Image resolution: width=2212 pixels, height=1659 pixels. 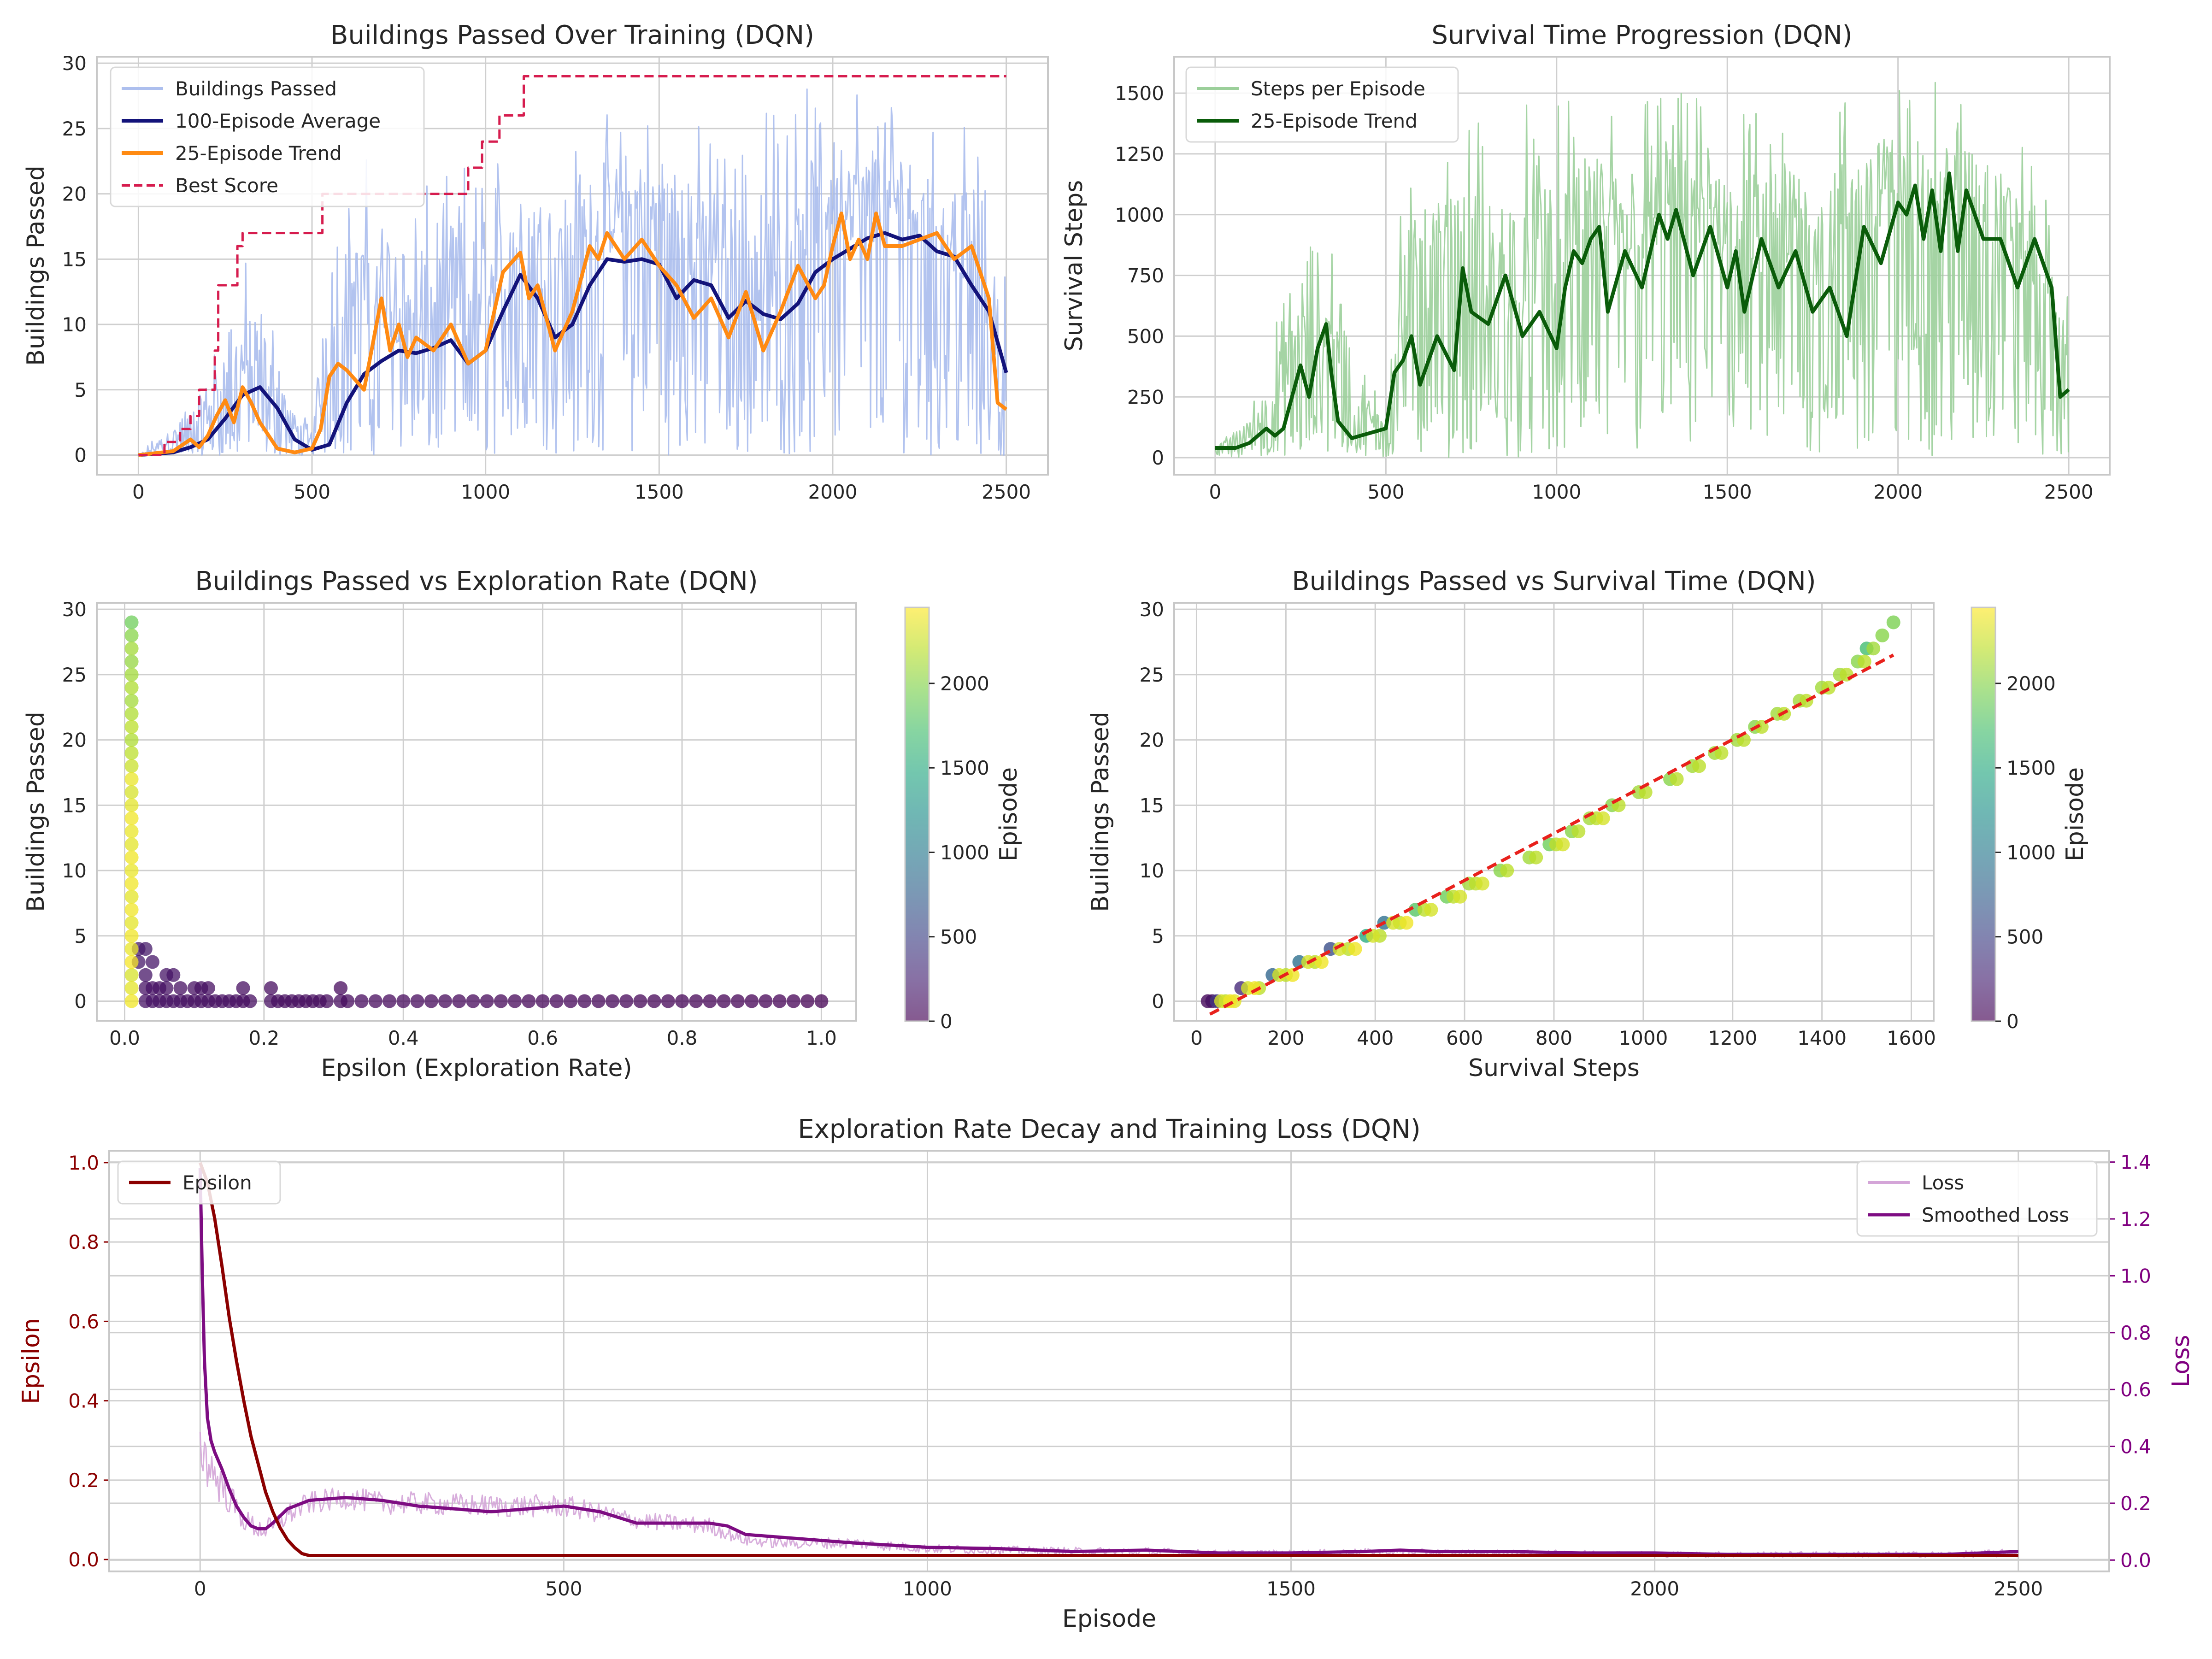 I want to click on y2-tick-label: 0.8, so click(x=2135, y=1333).